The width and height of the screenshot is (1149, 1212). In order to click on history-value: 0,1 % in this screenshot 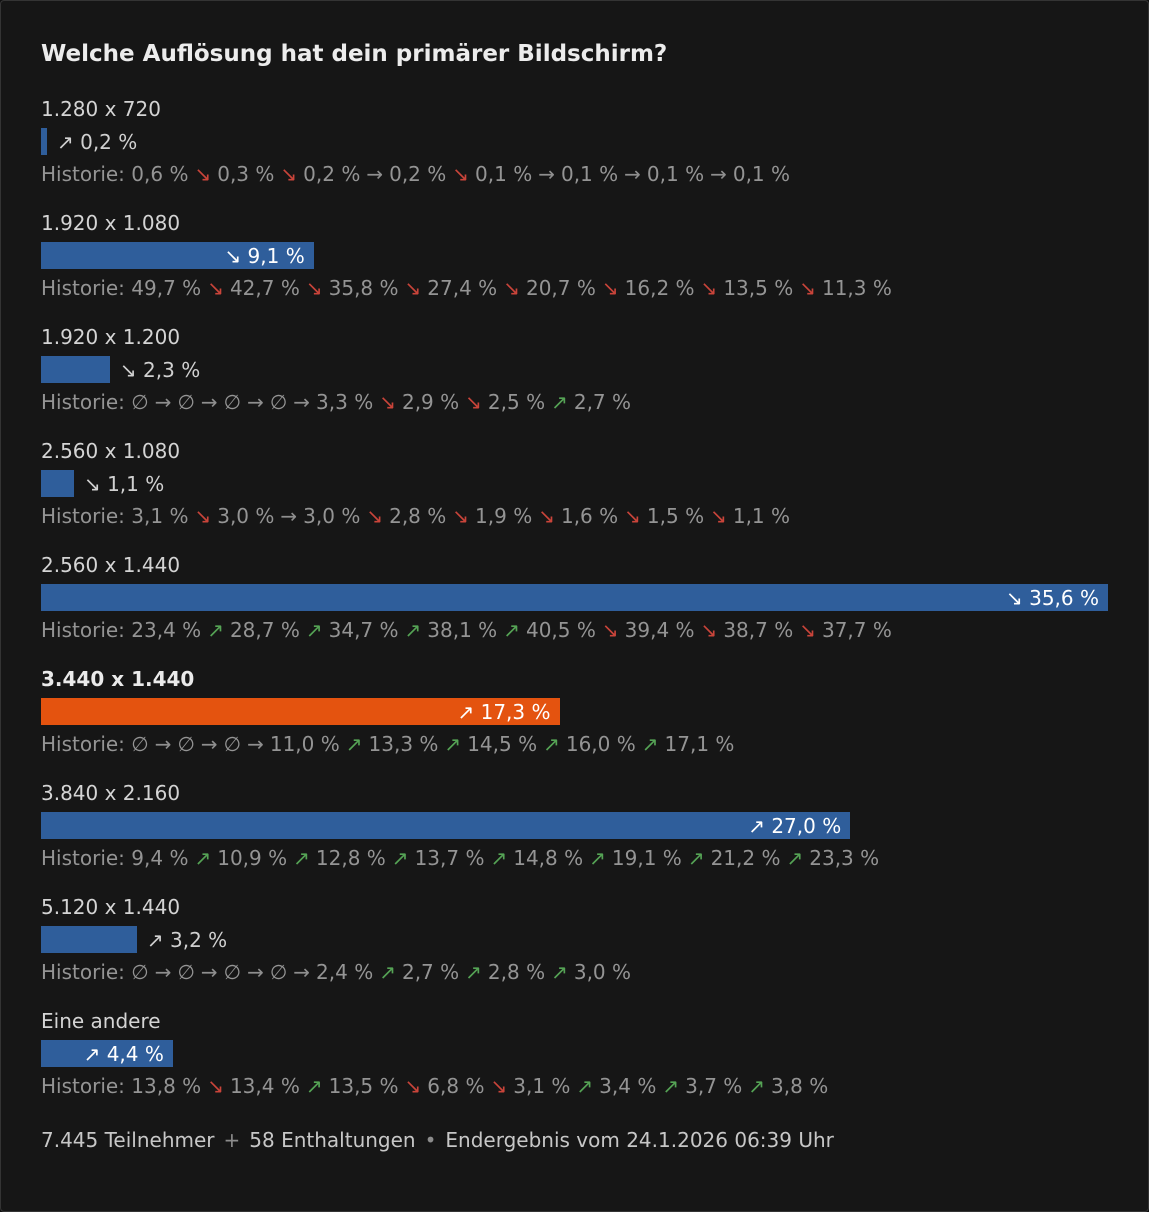, I will do `click(761, 174)`.